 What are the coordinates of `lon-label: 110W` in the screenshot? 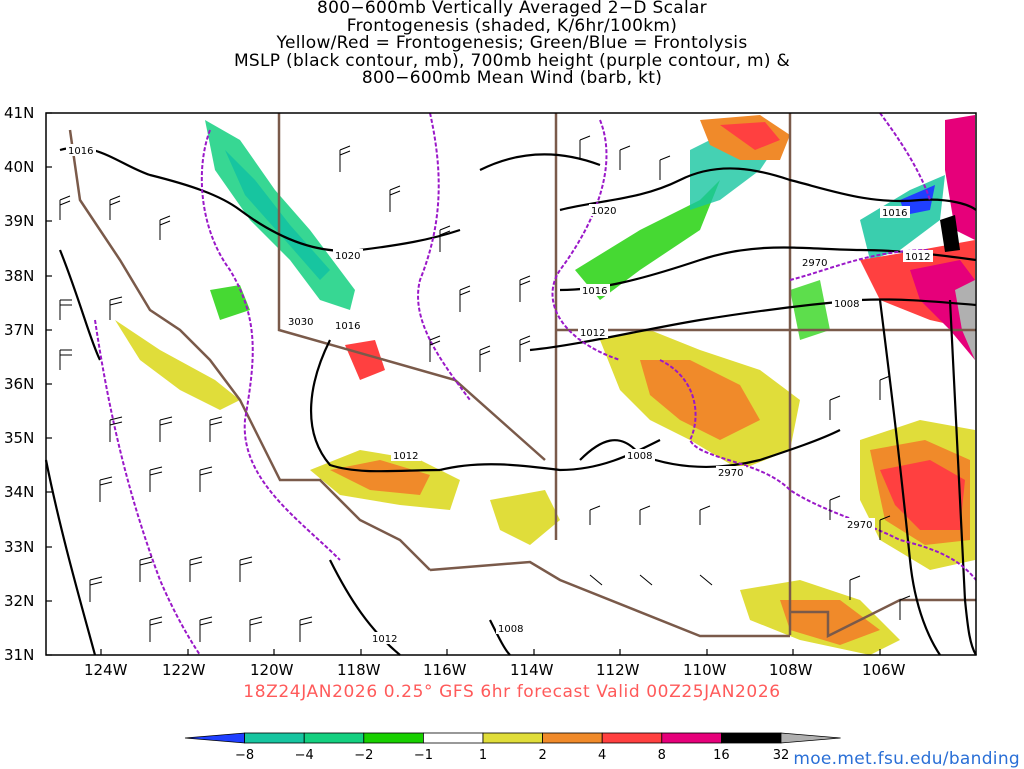 It's located at (705, 670).